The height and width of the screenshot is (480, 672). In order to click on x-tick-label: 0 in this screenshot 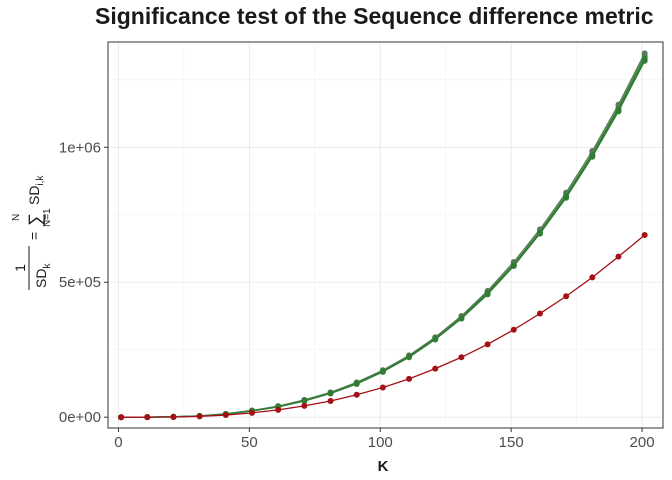, I will do `click(118, 442)`.